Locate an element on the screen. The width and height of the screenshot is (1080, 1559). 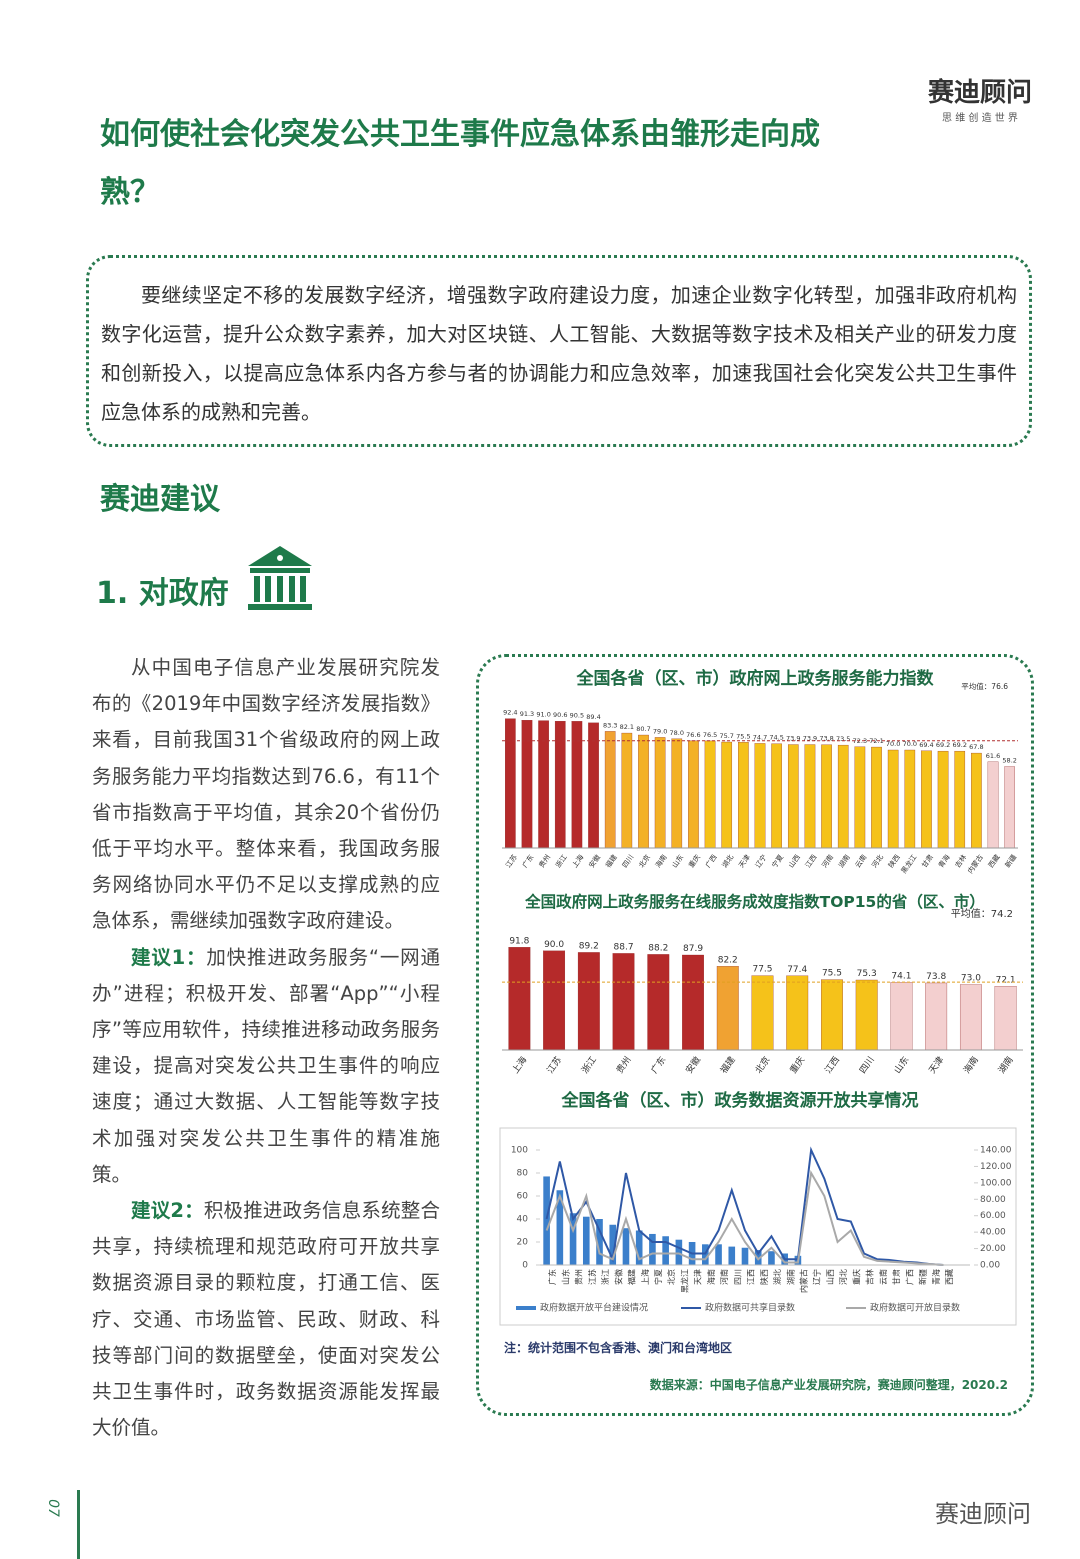
value-label: 89.4 is located at coordinates (593, 717).